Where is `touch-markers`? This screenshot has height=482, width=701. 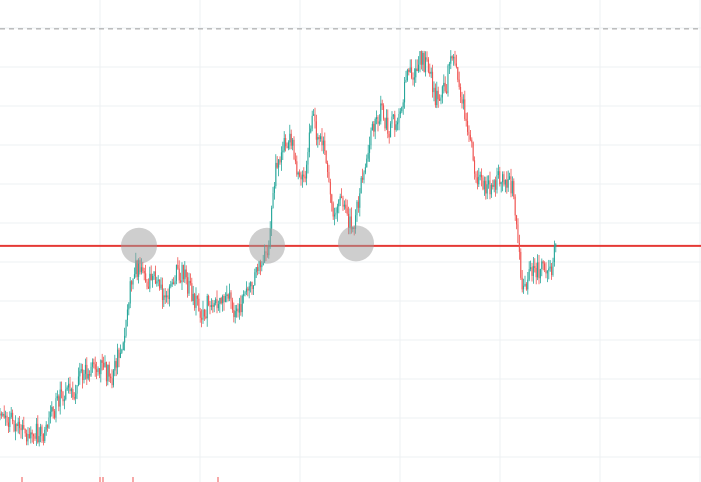
touch-markers is located at coordinates (247, 244).